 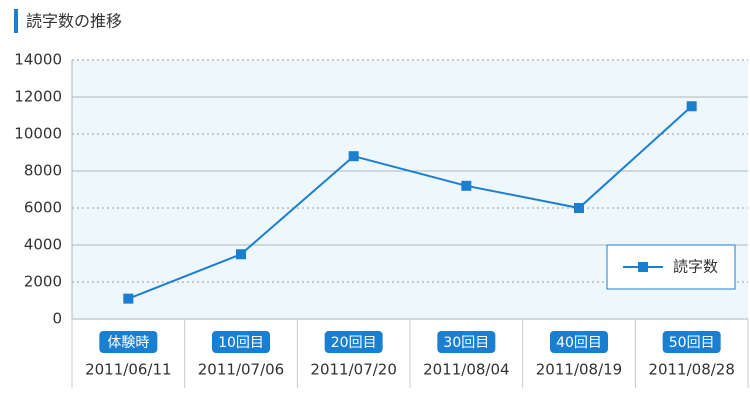 What do you see at coordinates (695, 267) in the screenshot?
I see `legend-label: 読字数` at bounding box center [695, 267].